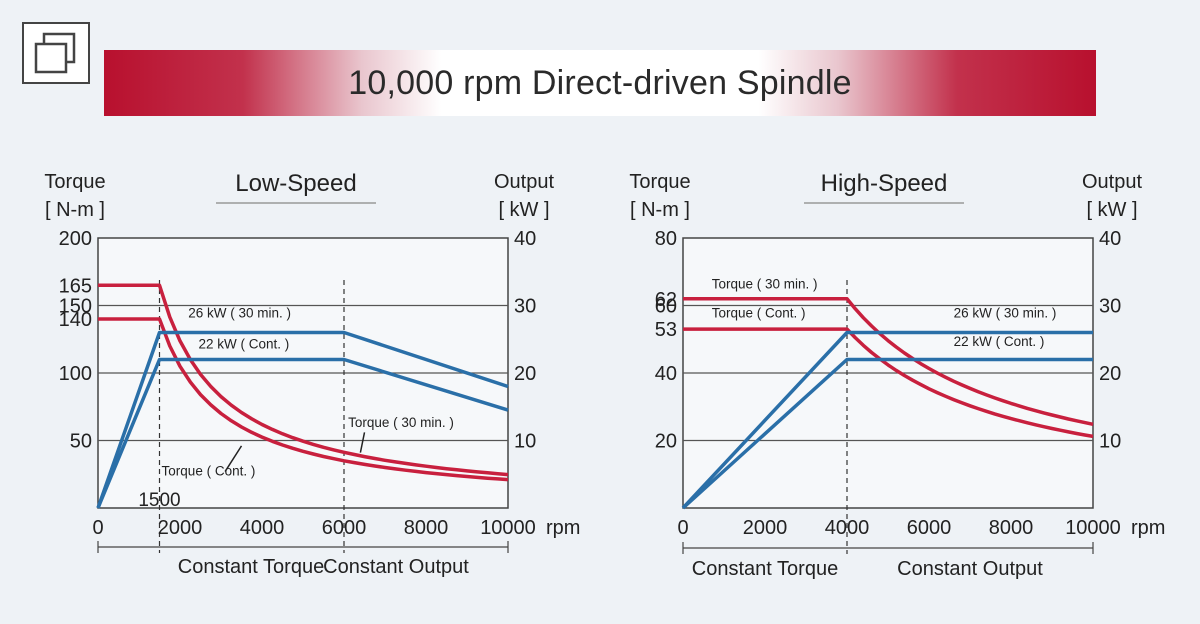 The image size is (1200, 624). What do you see at coordinates (999, 341) in the screenshot?
I see `chart2-series-label: 22 kW ( Cont. )` at bounding box center [999, 341].